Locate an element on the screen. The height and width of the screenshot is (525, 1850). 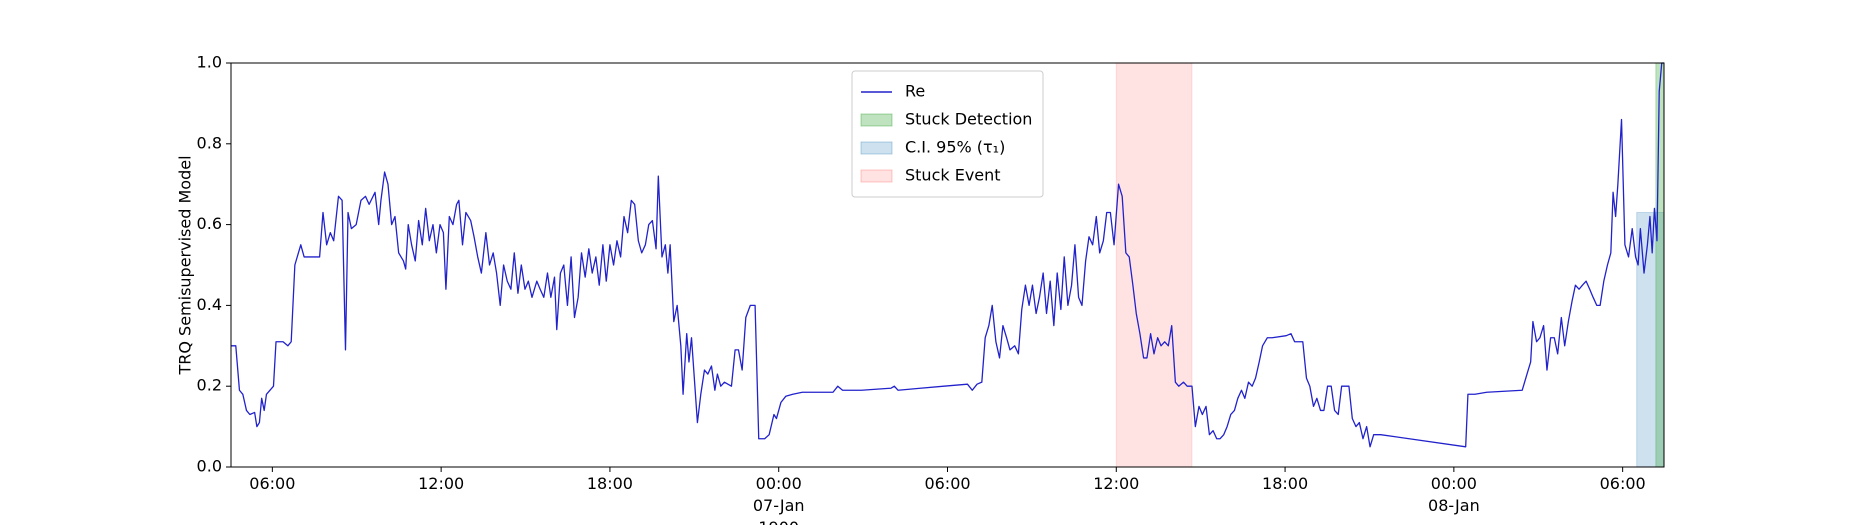
x-tick-label: 00:00 08-Jan is located at coordinates (1454, 494).